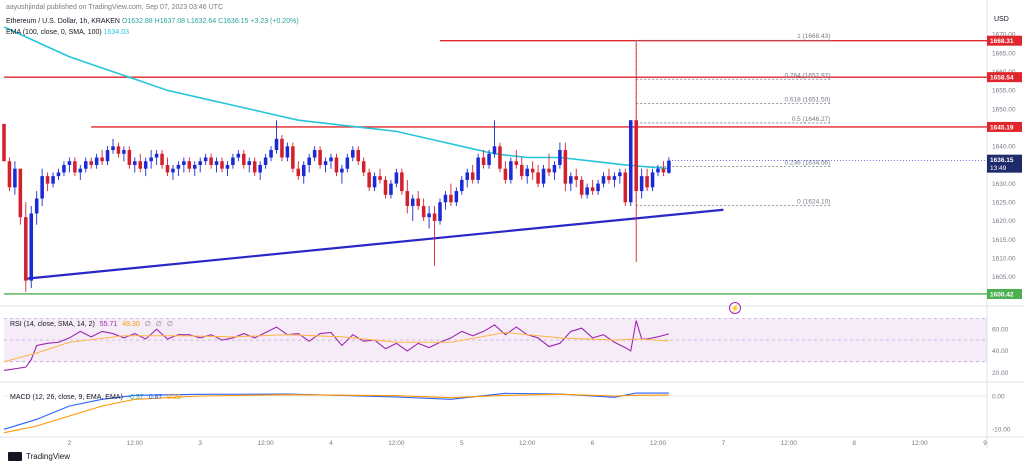  Describe the element at coordinates (1004, 184) in the screenshot. I see `price-tick-label: 1630.00` at that location.